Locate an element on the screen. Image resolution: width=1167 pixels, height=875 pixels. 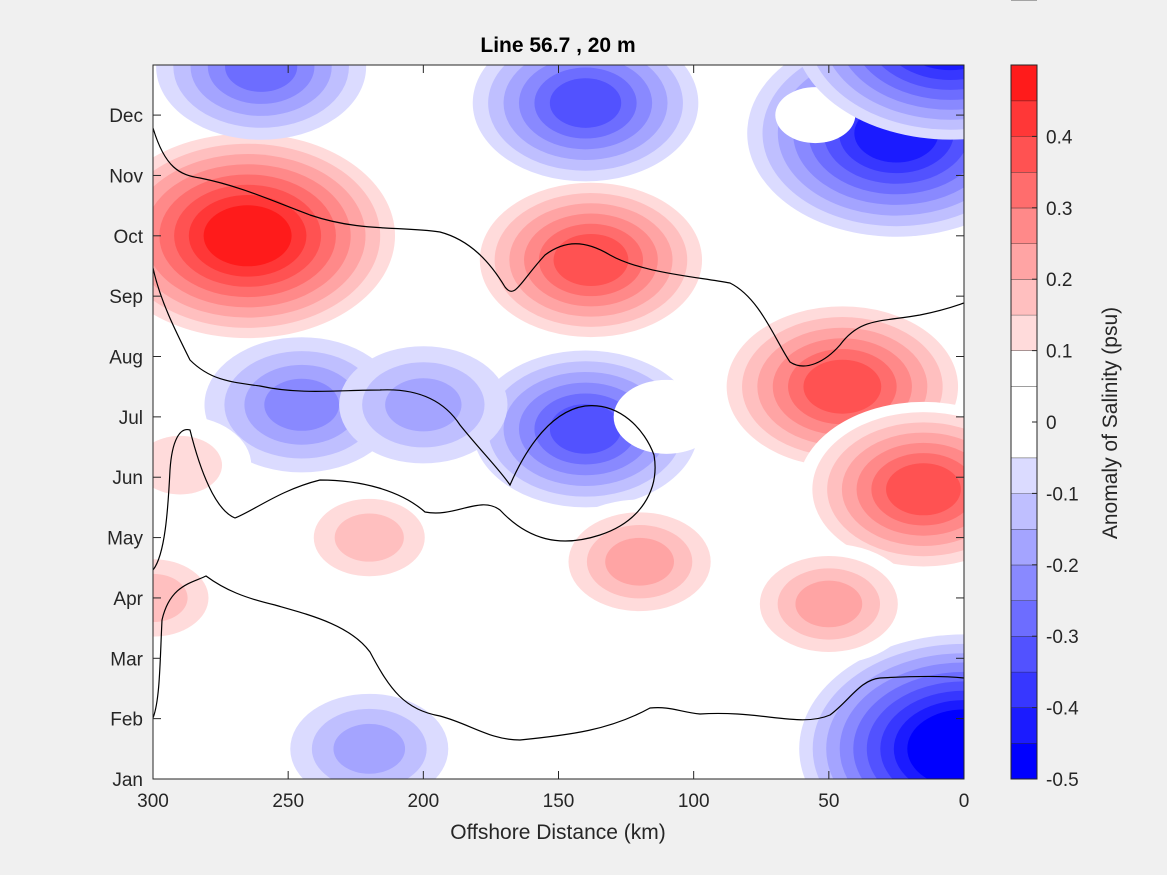
y-tick-label: Mar is located at coordinates (126, 659).